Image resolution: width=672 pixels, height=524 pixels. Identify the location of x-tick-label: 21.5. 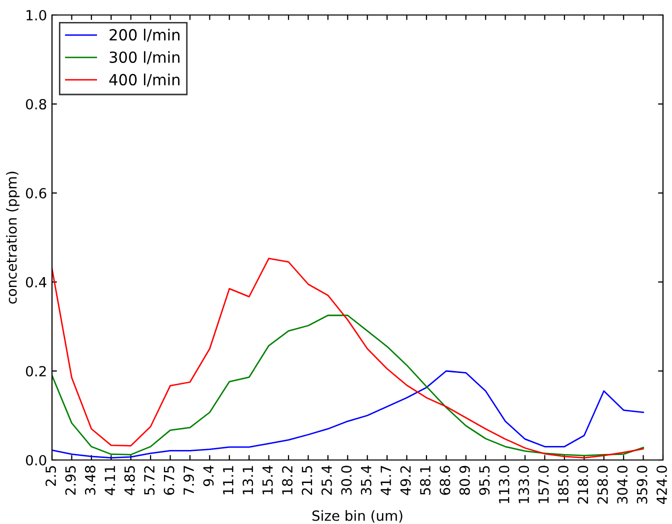
(307, 480).